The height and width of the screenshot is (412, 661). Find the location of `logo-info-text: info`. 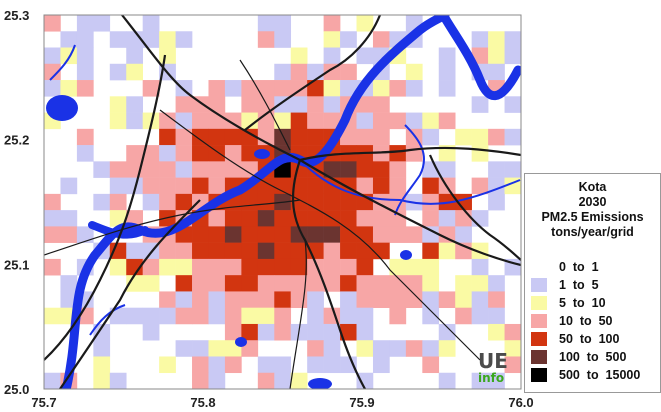

logo-info-text: info is located at coordinates (491, 378).